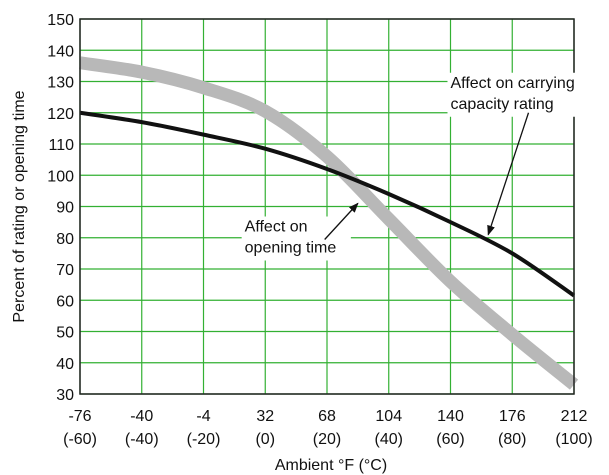 The image size is (609, 475). I want to click on annotation-text: Affect on, so click(276, 227).